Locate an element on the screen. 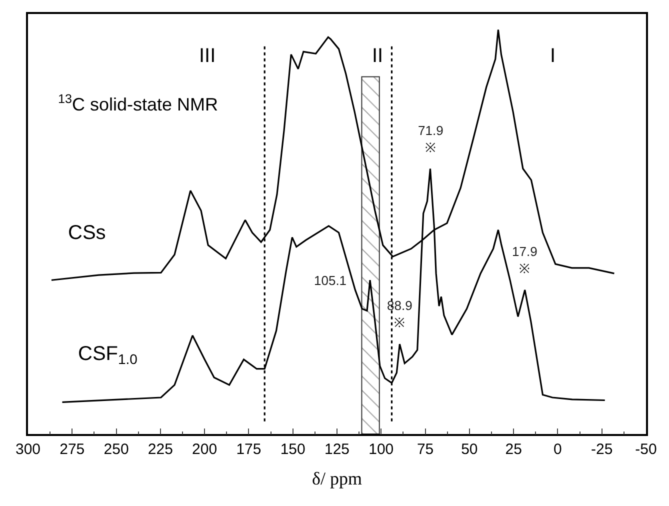  x-tick-label: 0 is located at coordinates (558, 449).